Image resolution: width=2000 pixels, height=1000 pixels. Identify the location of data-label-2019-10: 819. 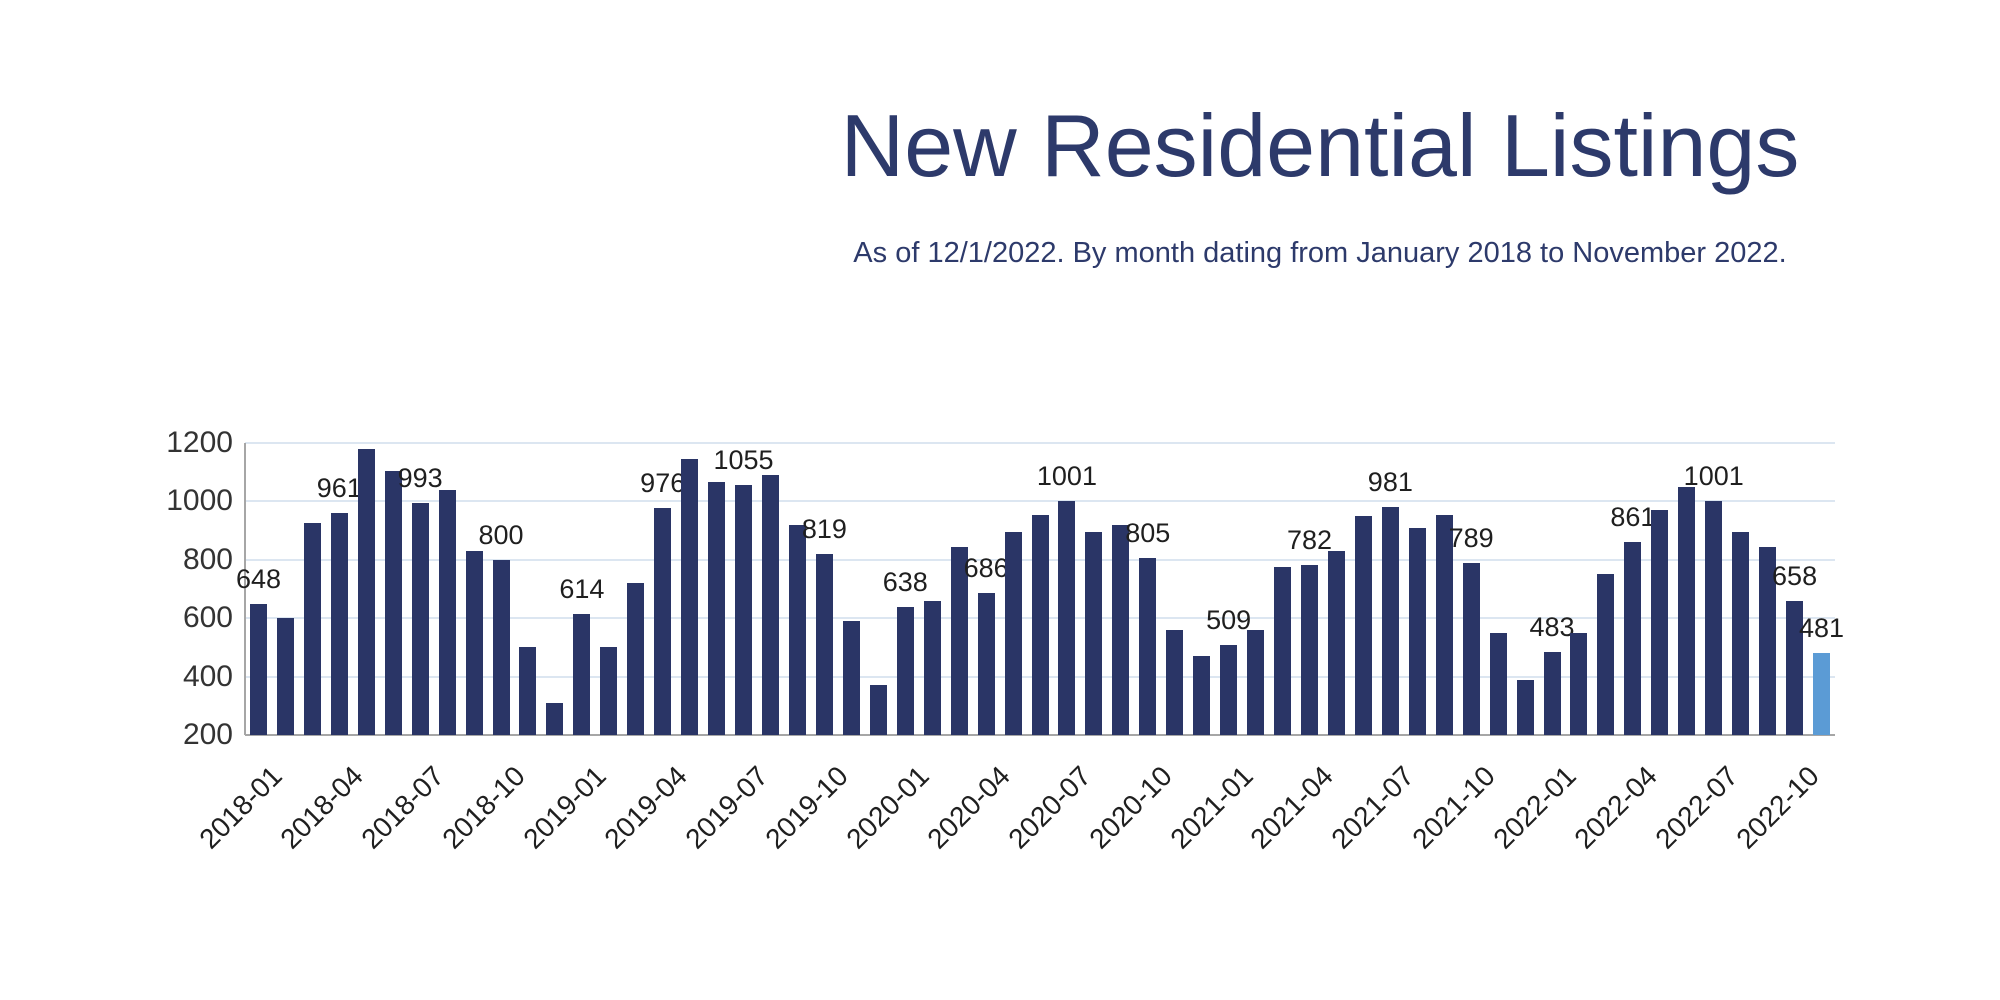
(824, 529).